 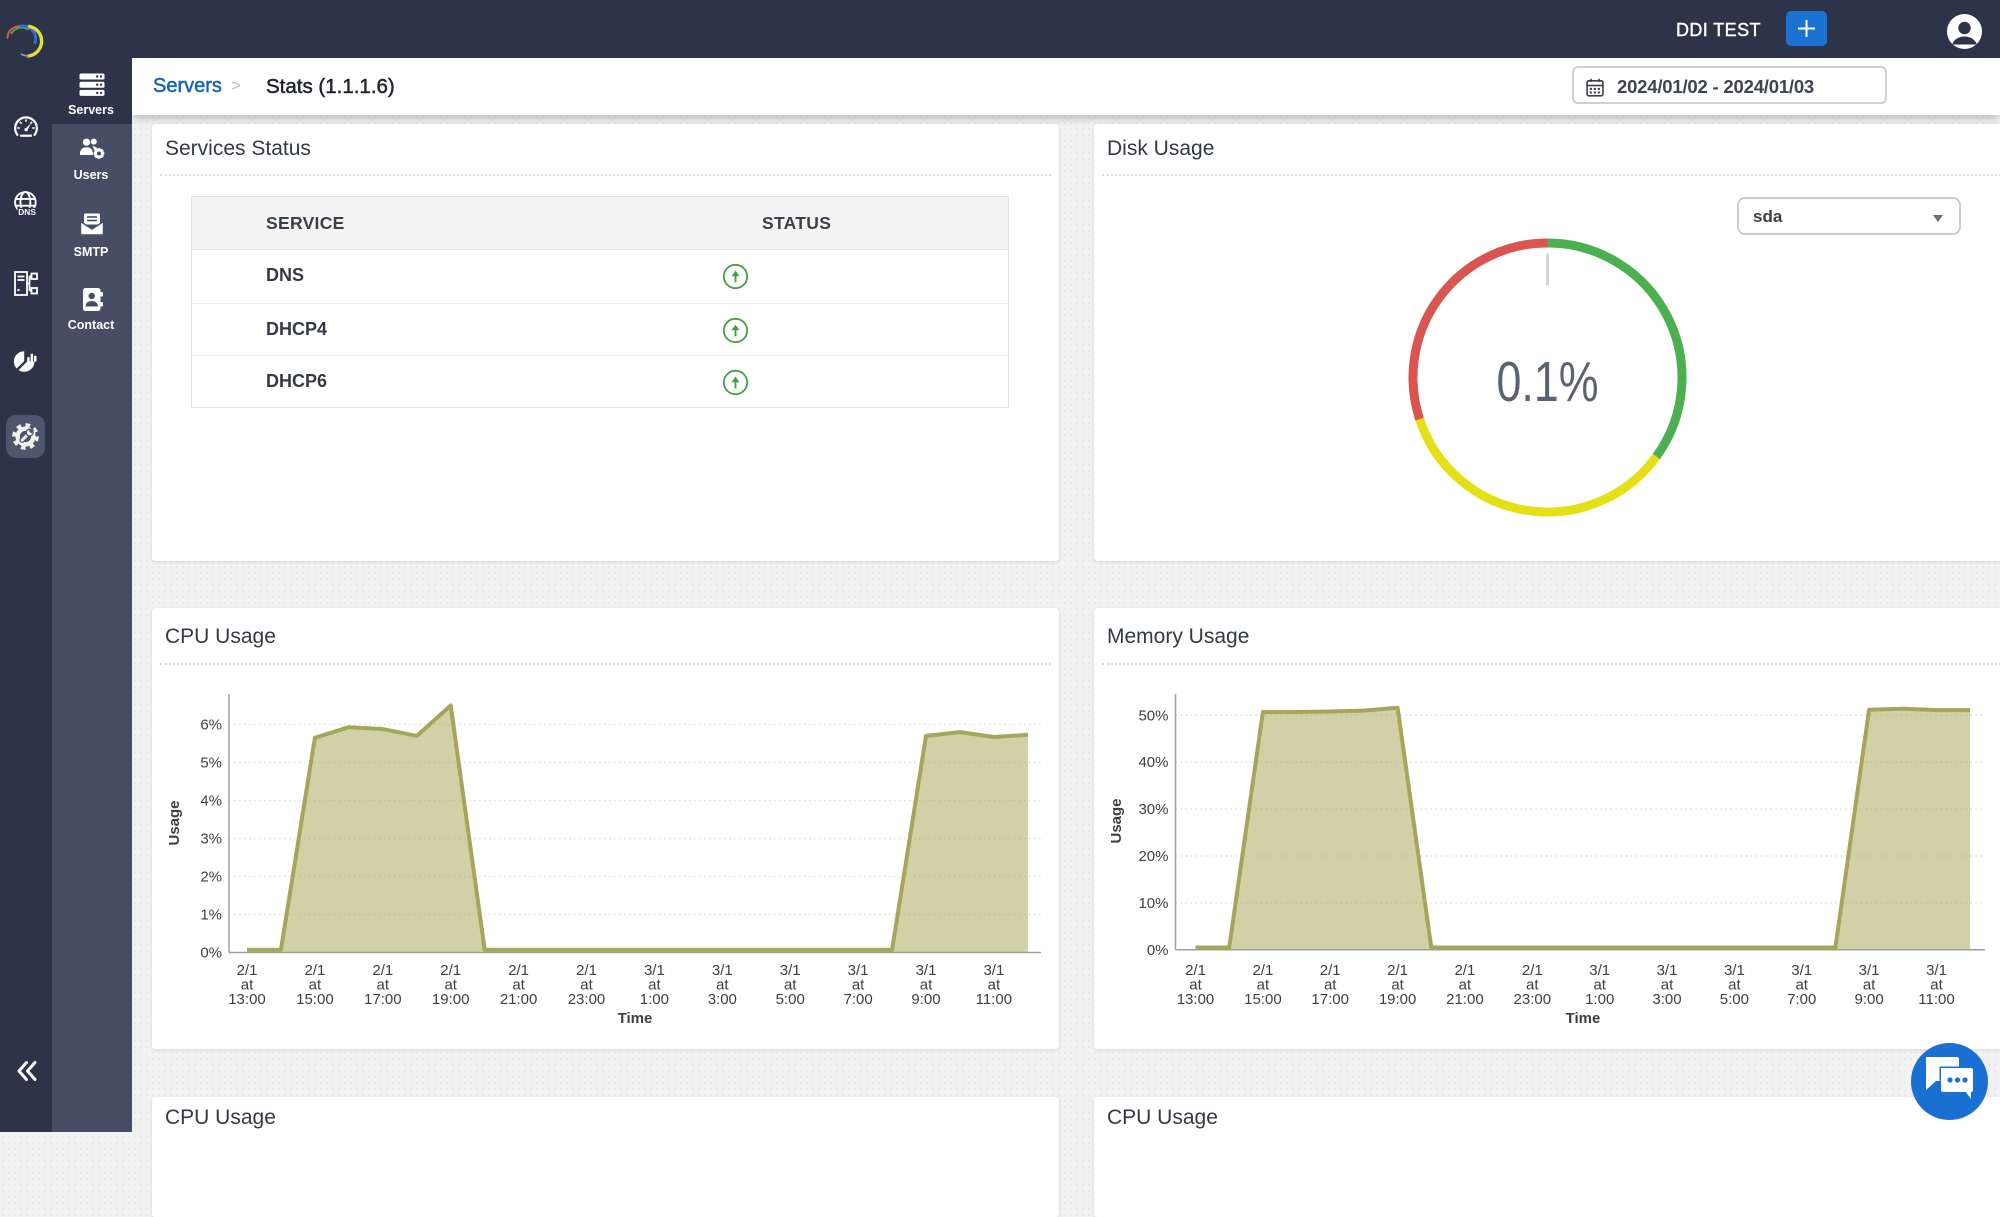 What do you see at coordinates (1153, 809) in the screenshot?
I see `svg-text: 30%` at bounding box center [1153, 809].